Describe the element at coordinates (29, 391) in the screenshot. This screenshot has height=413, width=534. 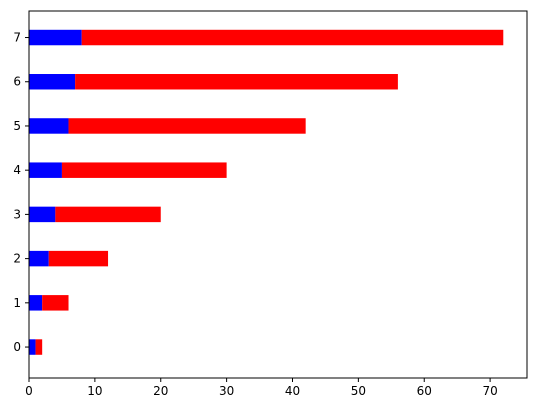
I see `x-tick-label: 0` at that location.